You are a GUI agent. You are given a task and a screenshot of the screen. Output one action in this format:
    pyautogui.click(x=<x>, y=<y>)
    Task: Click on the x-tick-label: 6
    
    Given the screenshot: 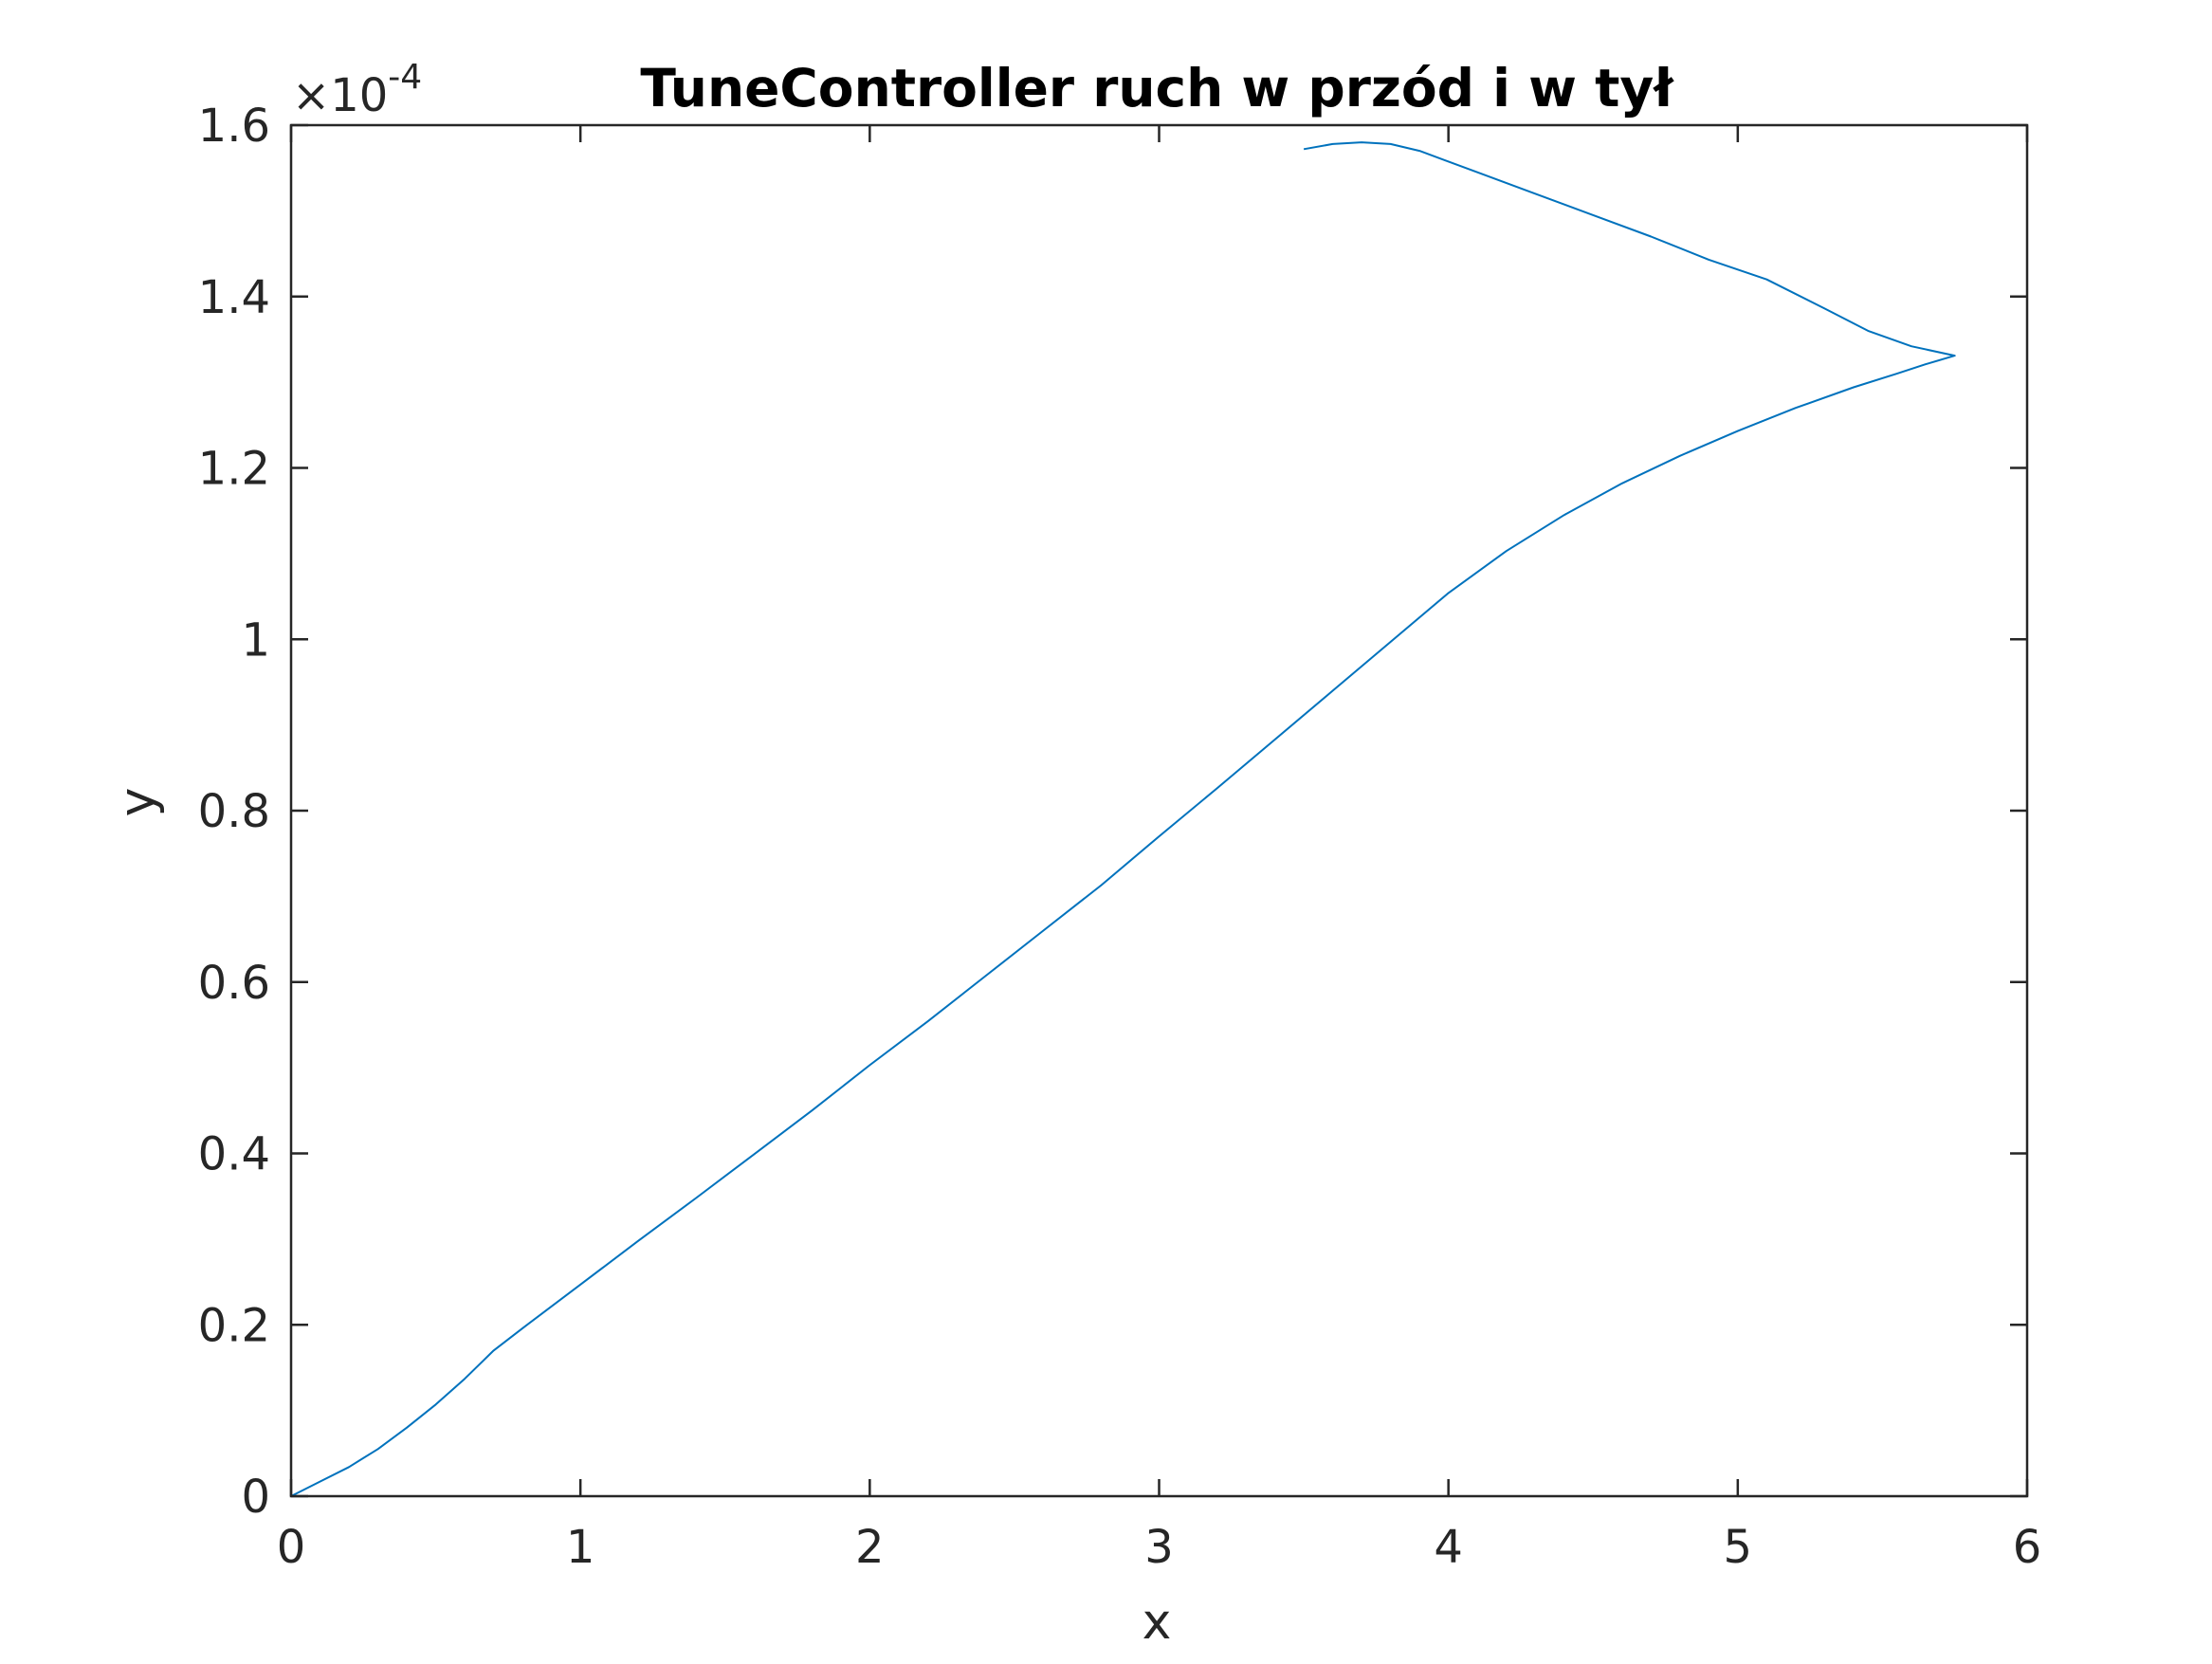 What is the action you would take?
    pyautogui.click(x=2027, y=1547)
    